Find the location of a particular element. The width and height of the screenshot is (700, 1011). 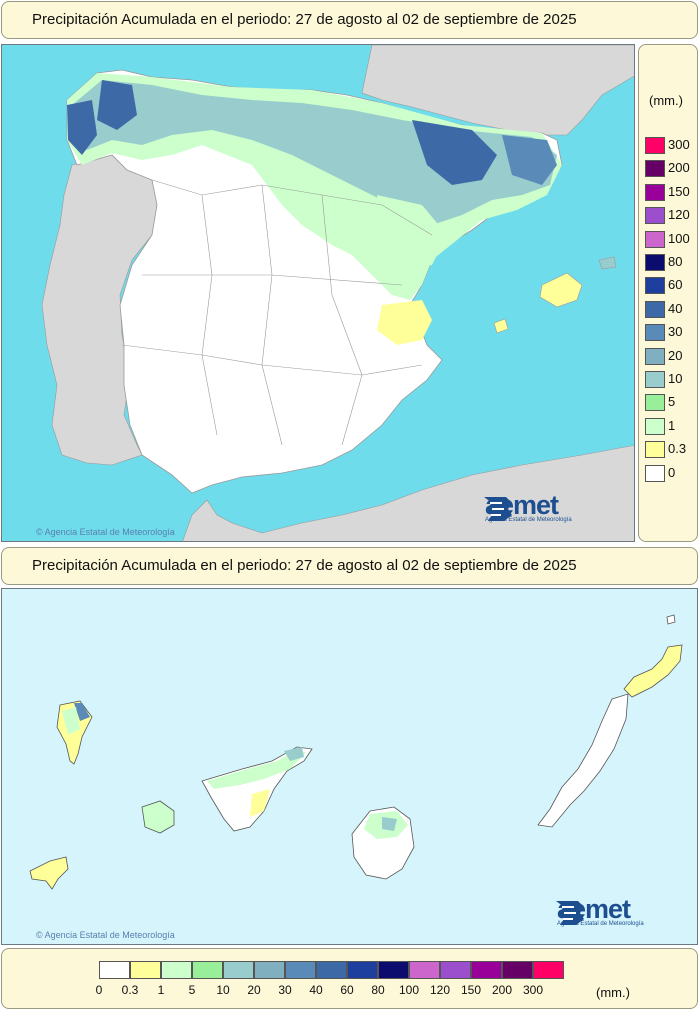

horizontal-legend-label: 0.3 is located at coordinates (130, 990).